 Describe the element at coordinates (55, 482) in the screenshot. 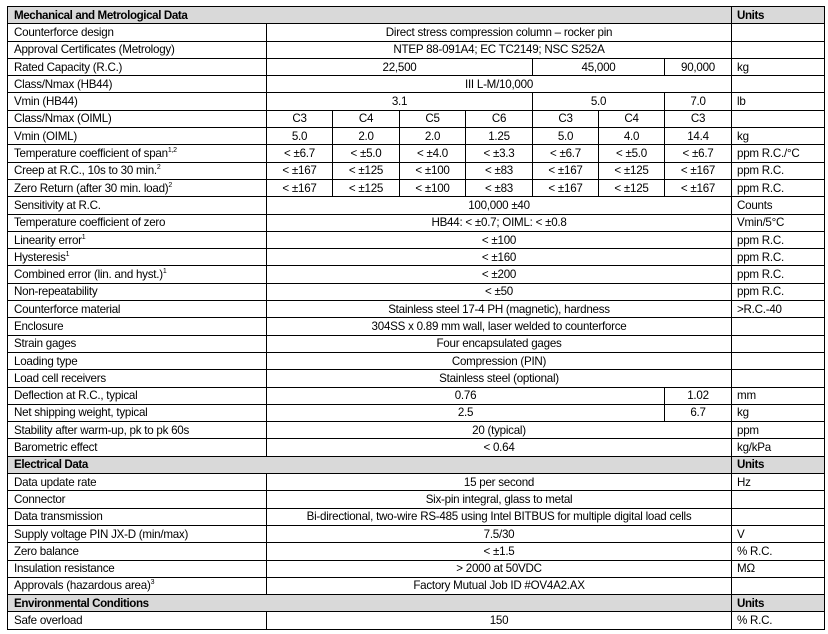

I see `row-label-text: Data update rate` at that location.